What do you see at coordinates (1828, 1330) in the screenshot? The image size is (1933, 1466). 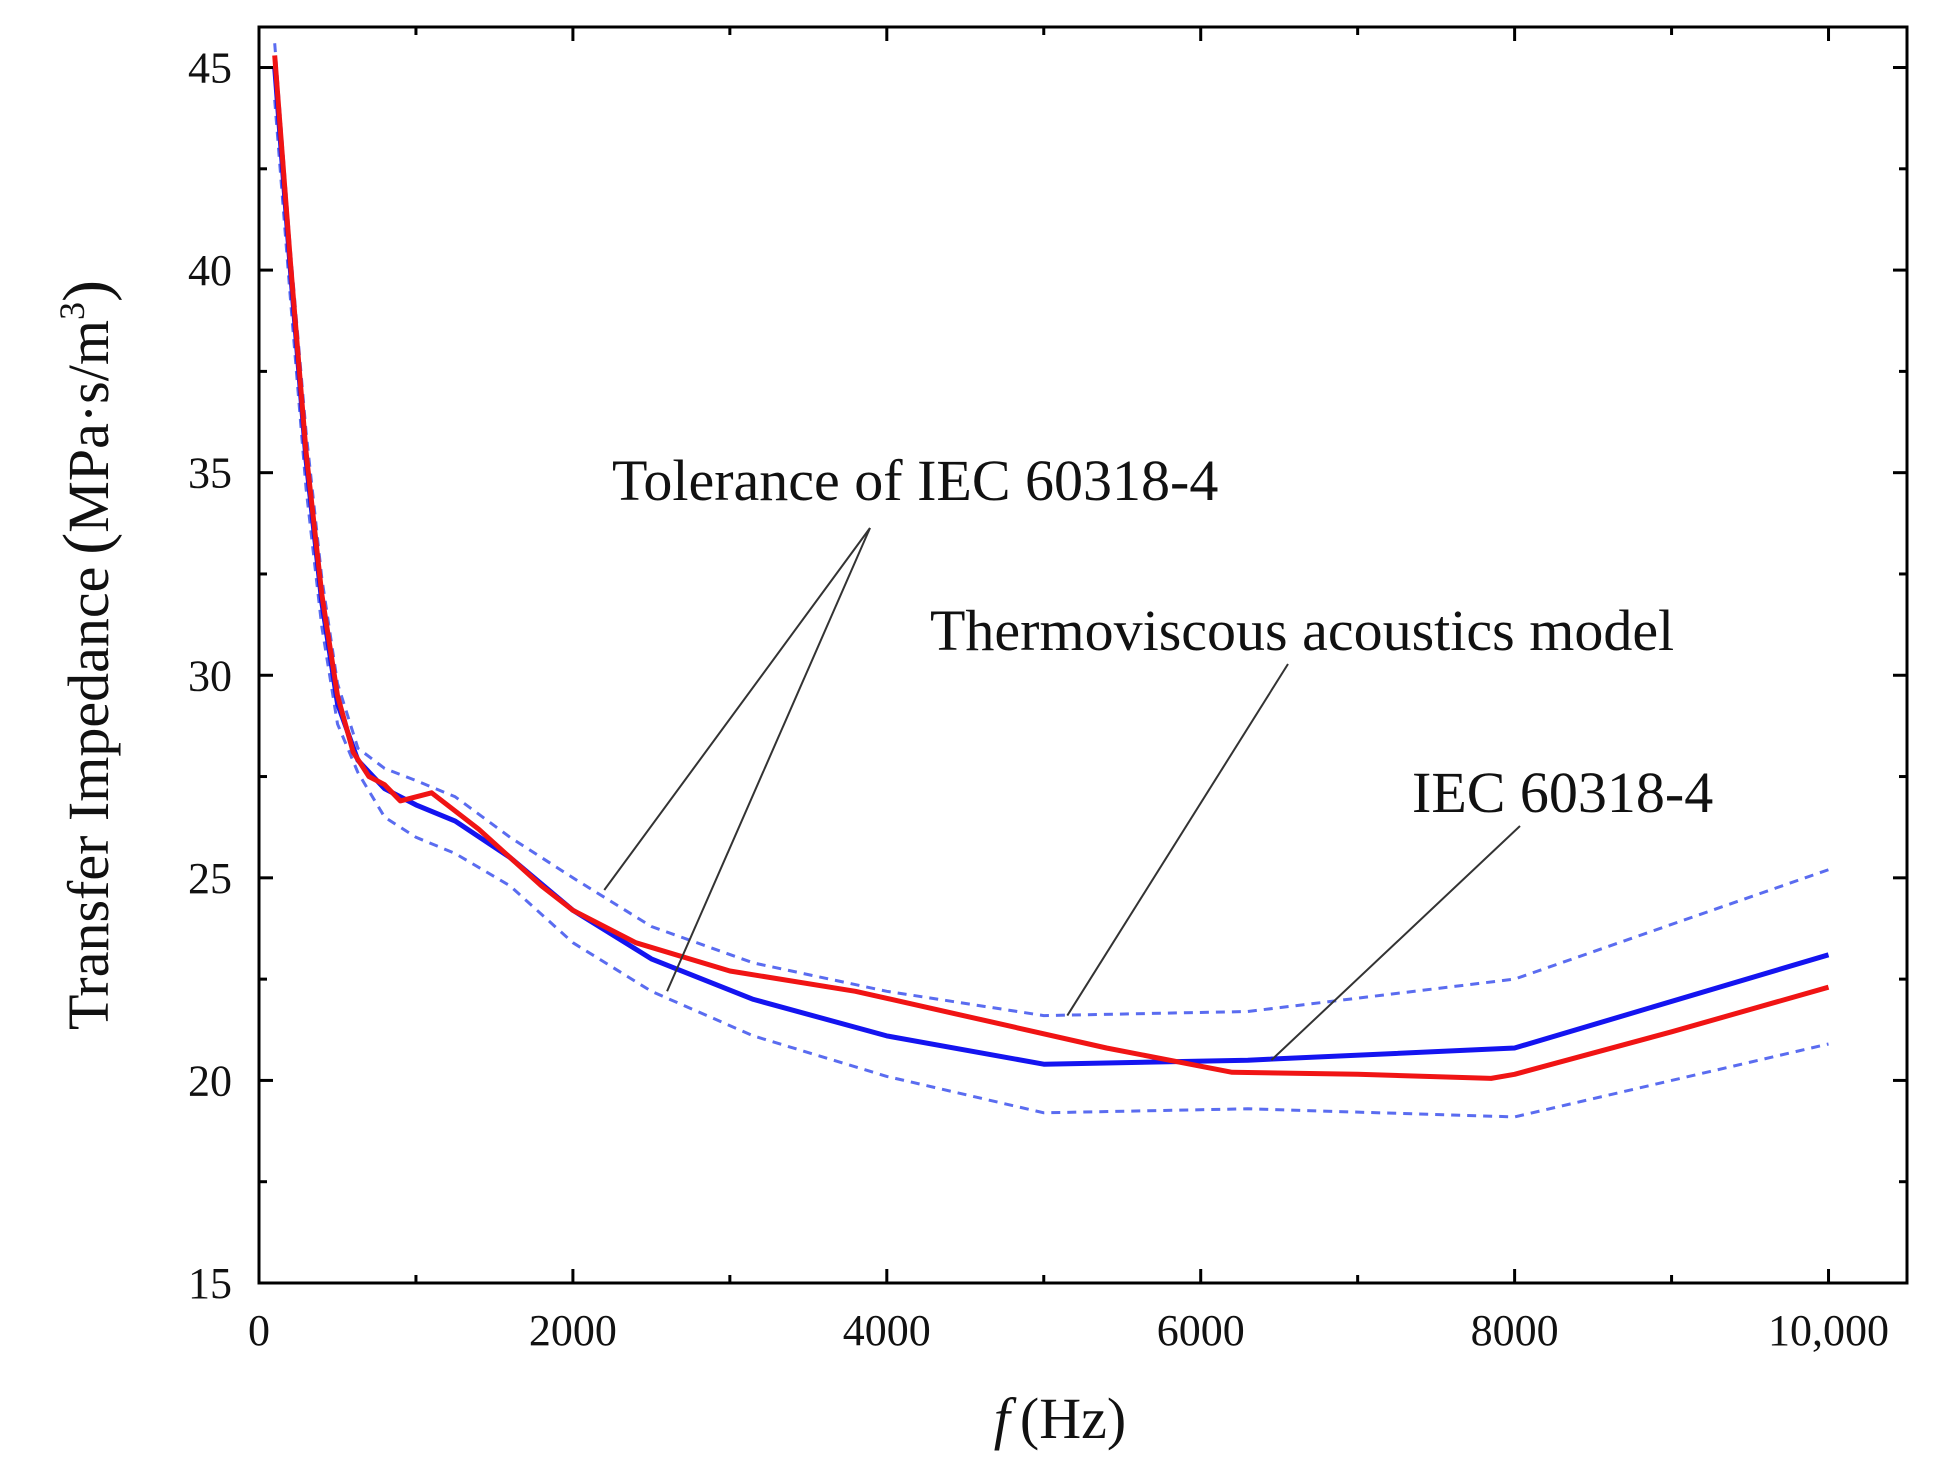 I see `x-tick-label: 10,000` at bounding box center [1828, 1330].